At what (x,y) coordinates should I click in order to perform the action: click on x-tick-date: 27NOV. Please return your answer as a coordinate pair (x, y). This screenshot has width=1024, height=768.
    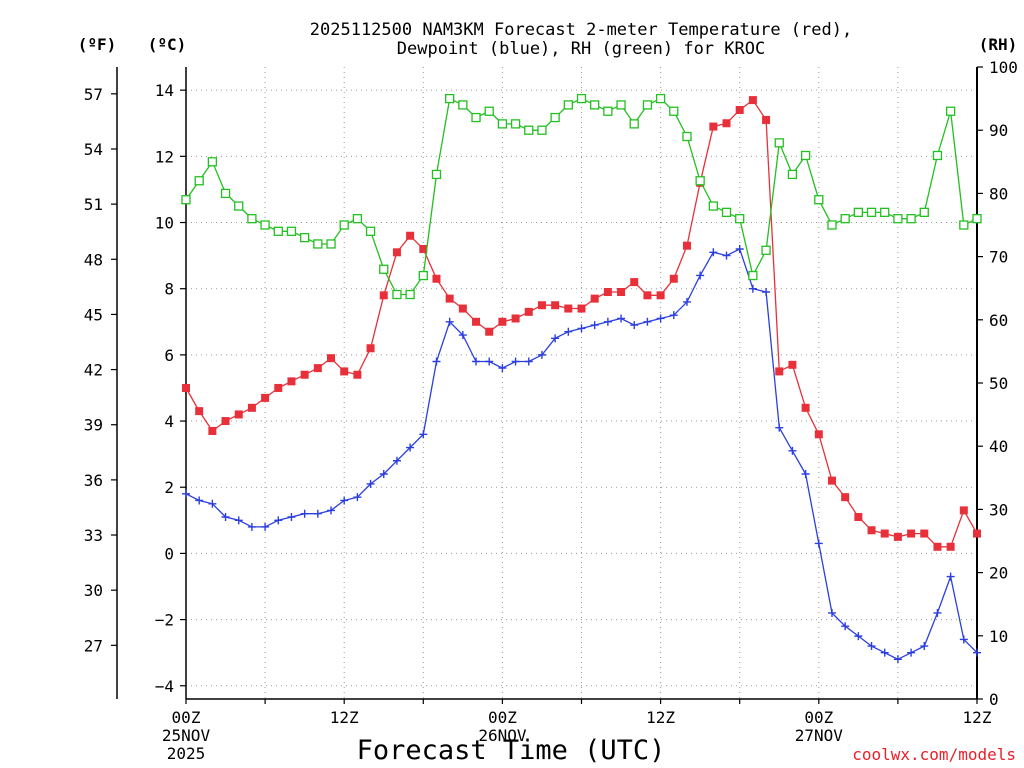
    Looking at the image, I should click on (819, 735).